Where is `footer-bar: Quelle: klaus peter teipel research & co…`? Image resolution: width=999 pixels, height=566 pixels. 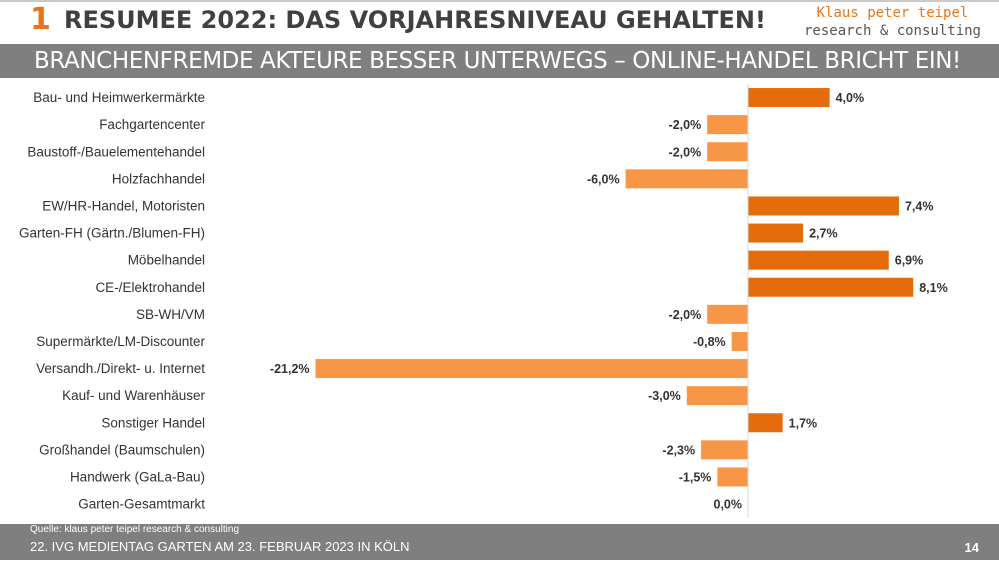
footer-bar: Quelle: klaus peter teipel research & co… is located at coordinates (499, 542).